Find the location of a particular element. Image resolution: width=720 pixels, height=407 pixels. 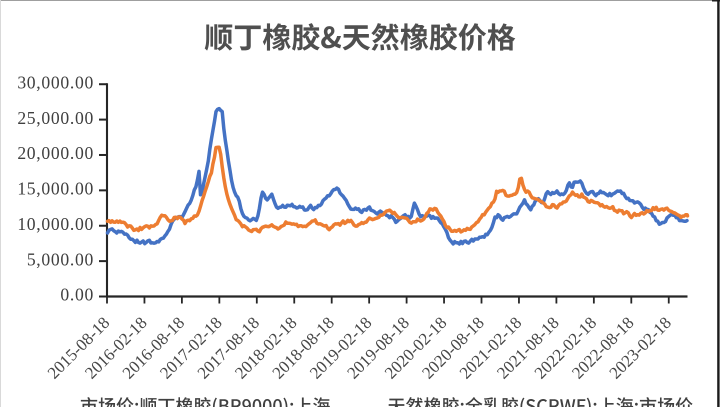

svg-text: 0.00 is located at coordinates (77, 295).